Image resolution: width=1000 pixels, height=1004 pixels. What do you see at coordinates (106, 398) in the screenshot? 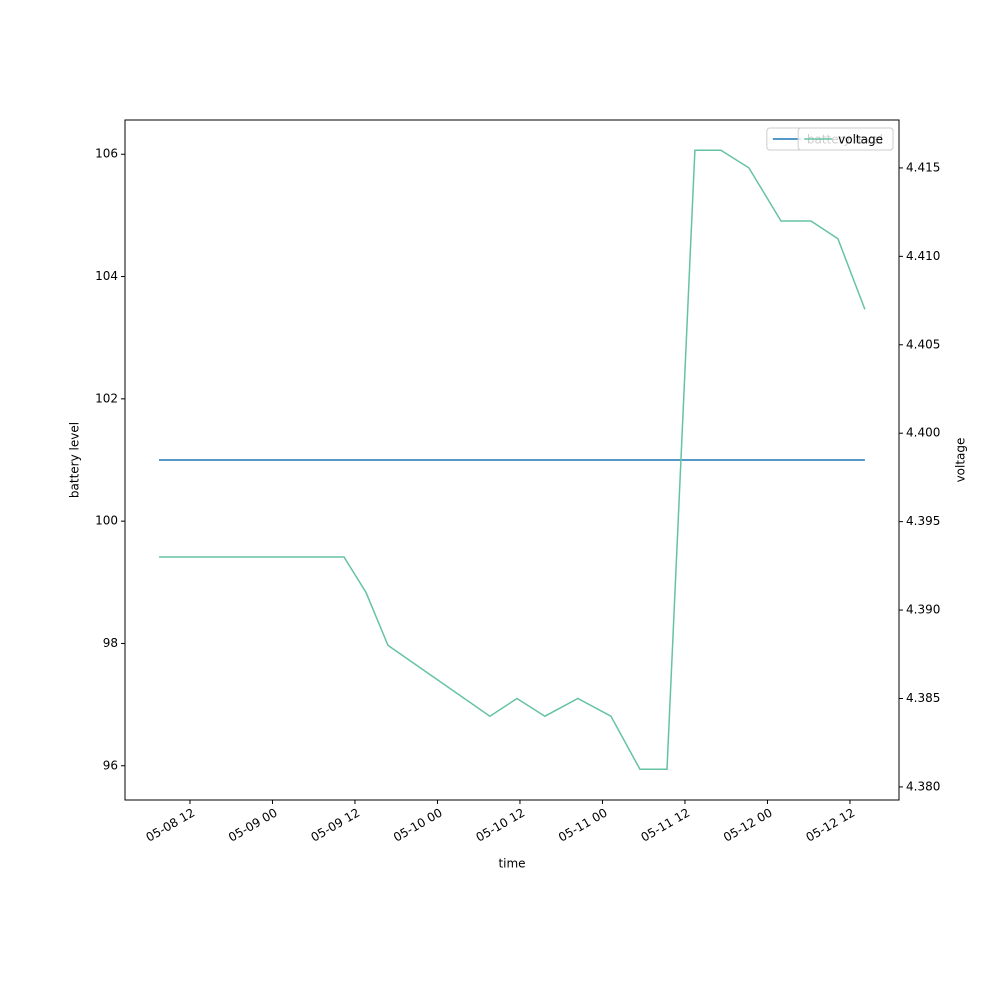
I see `y-tick-label: 102` at bounding box center [106, 398].